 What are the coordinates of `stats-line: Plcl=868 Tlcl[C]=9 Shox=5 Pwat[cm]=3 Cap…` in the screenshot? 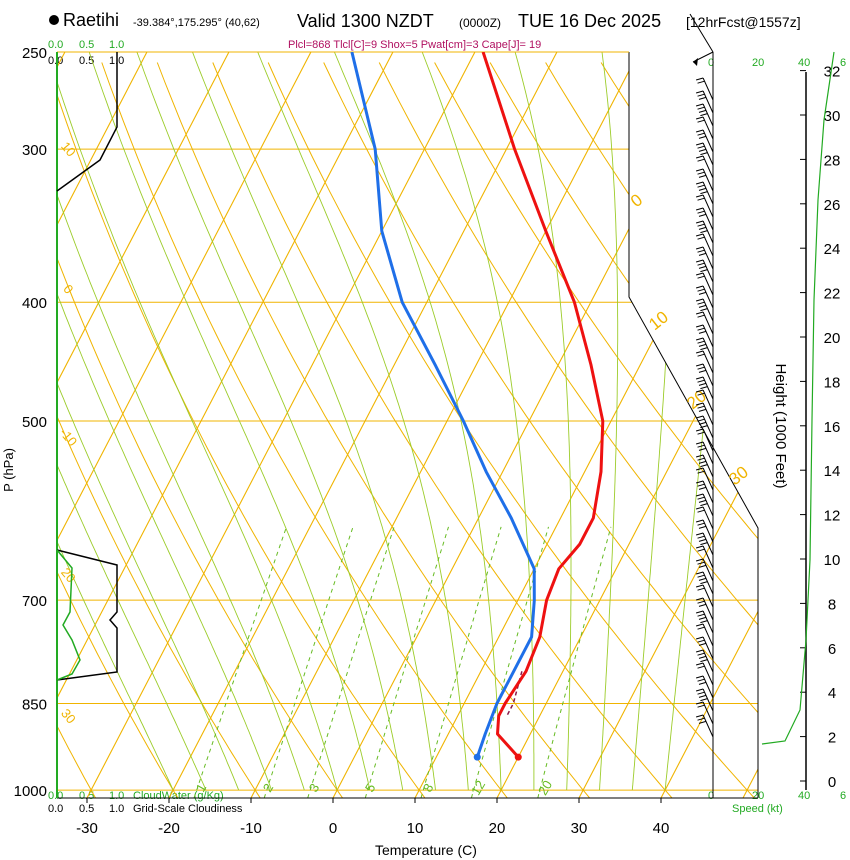 It's located at (414, 45).